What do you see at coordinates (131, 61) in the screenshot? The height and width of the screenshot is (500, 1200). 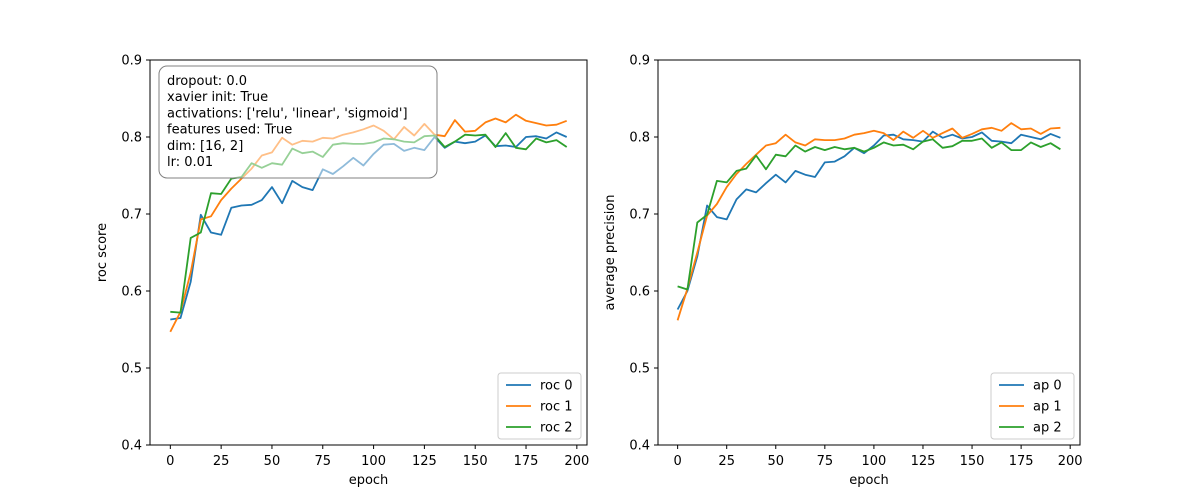 I see `roc-y-tick-label: 0.9` at bounding box center [131, 61].